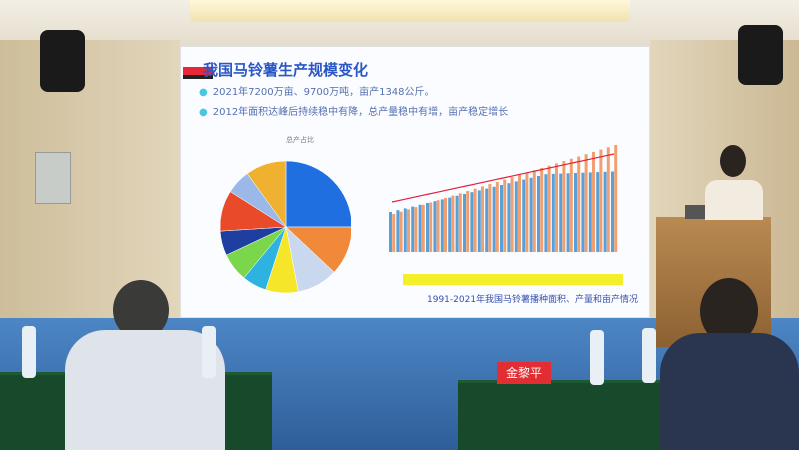 This screenshot has height=450, width=799. Describe the element at coordinates (145, 365) in the screenshot. I see `audience-member-left` at that location.